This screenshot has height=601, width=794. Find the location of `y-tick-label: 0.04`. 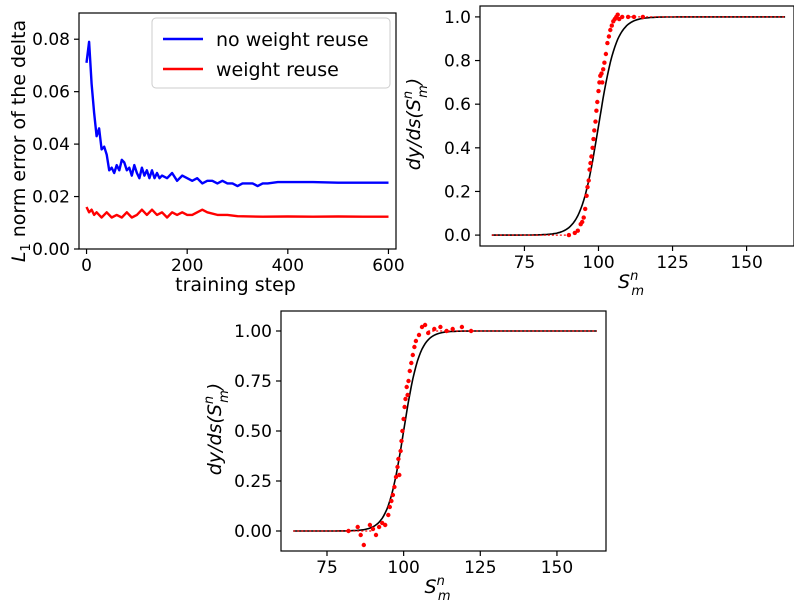

y-tick-label: 0.04 is located at coordinates (51, 145).